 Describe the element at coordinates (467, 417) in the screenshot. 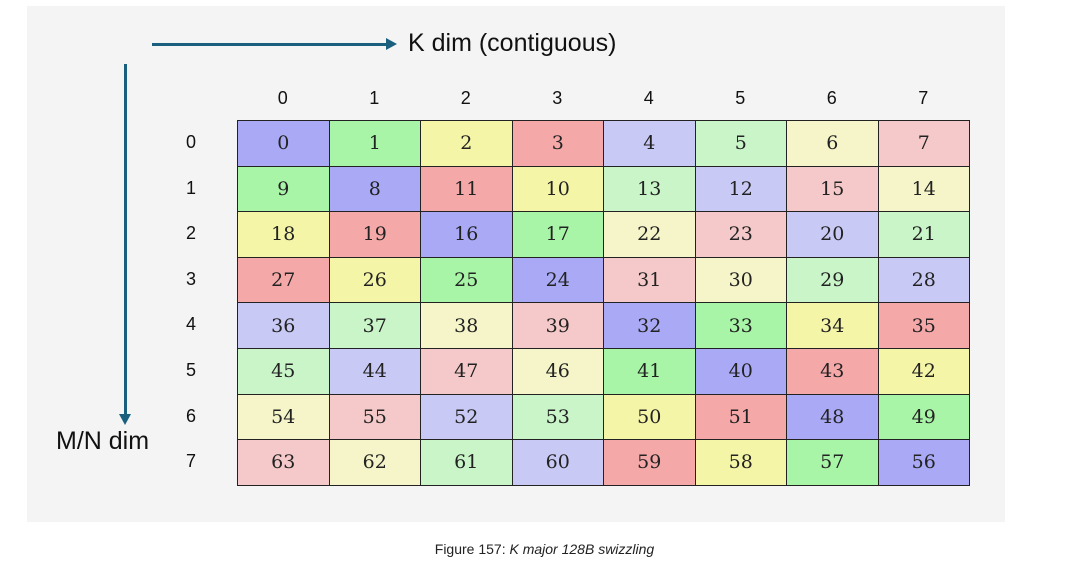

I see `grid-cell: 52` at that location.